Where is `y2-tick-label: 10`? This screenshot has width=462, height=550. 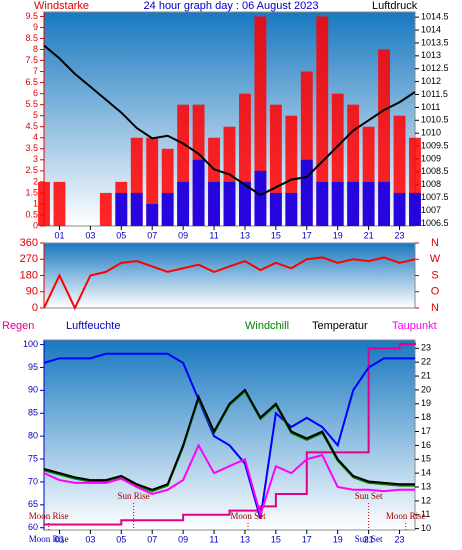
y2-tick-label: 10 is located at coordinates (426, 528).